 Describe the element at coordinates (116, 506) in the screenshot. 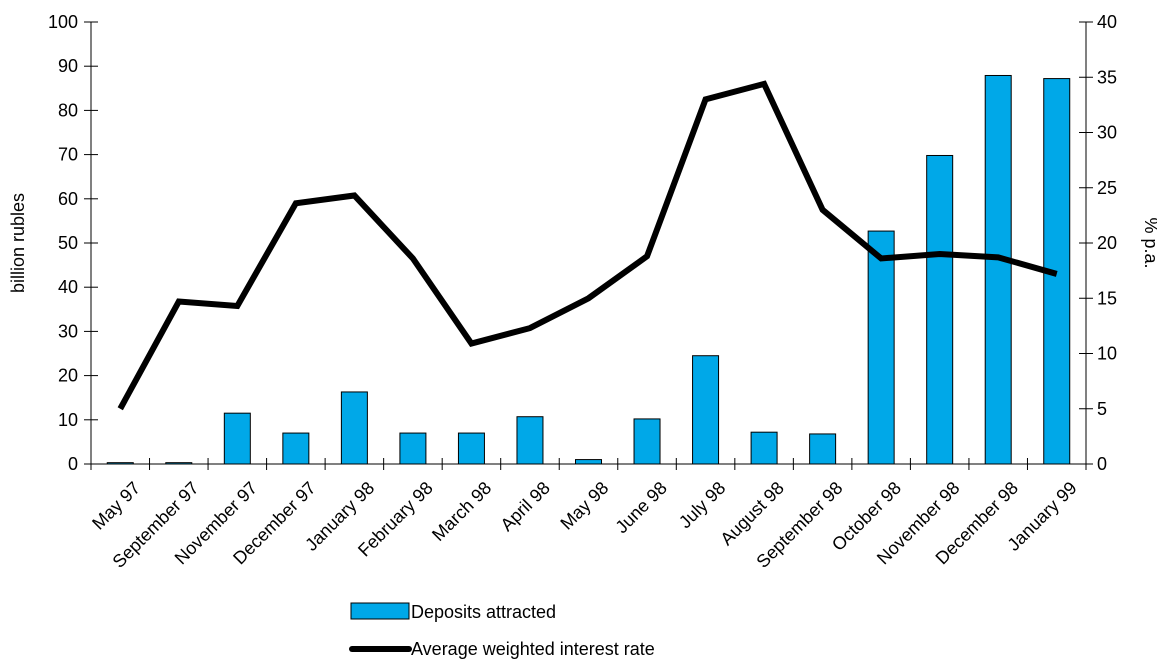

I see `x-tick-label: May 97` at that location.